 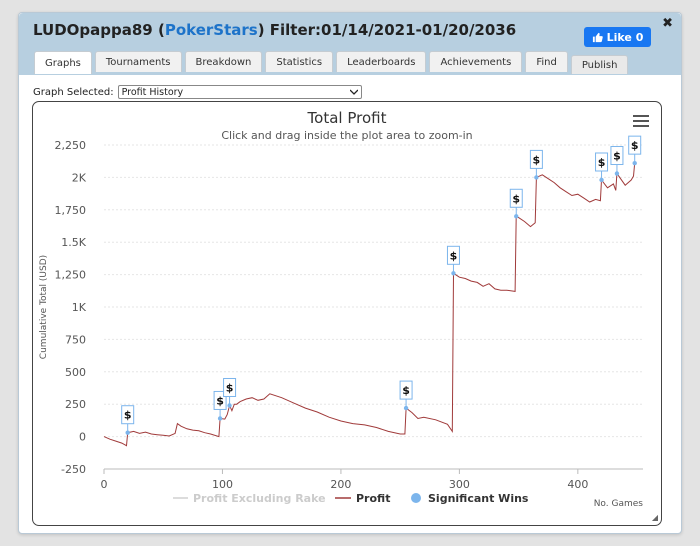 What do you see at coordinates (393, 30) in the screenshot?
I see `date-filter: Filter:01/14/2021-01/20/2036` at bounding box center [393, 30].